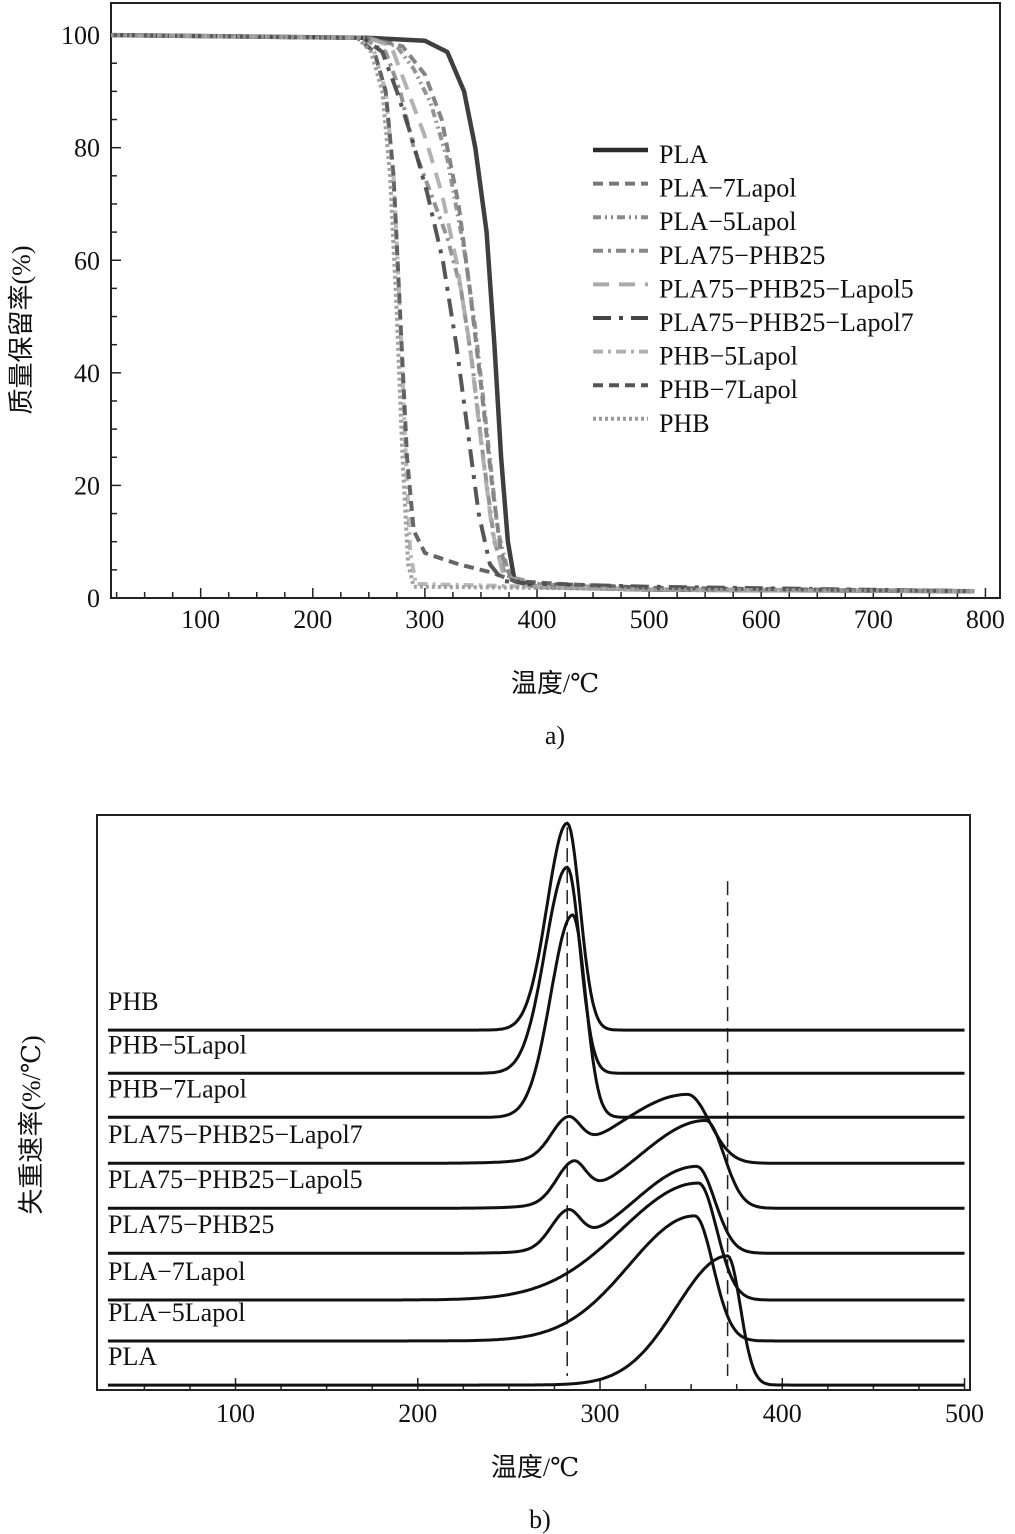  What do you see at coordinates (782, 1413) in the screenshot?
I see `chart-b-x-tick-label: 400` at bounding box center [782, 1413].